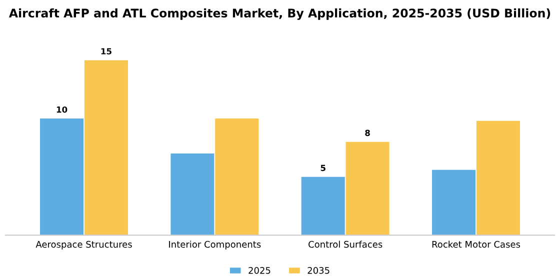 Image resolution: width=560 pixels, height=280 pixels. Describe the element at coordinates (476, 244) in the screenshot. I see `x-tick-label: Rocket Motor Cases` at that location.